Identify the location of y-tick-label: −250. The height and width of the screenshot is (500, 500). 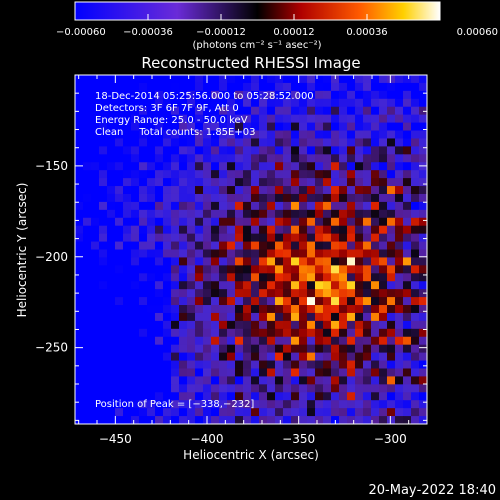
(51, 348).